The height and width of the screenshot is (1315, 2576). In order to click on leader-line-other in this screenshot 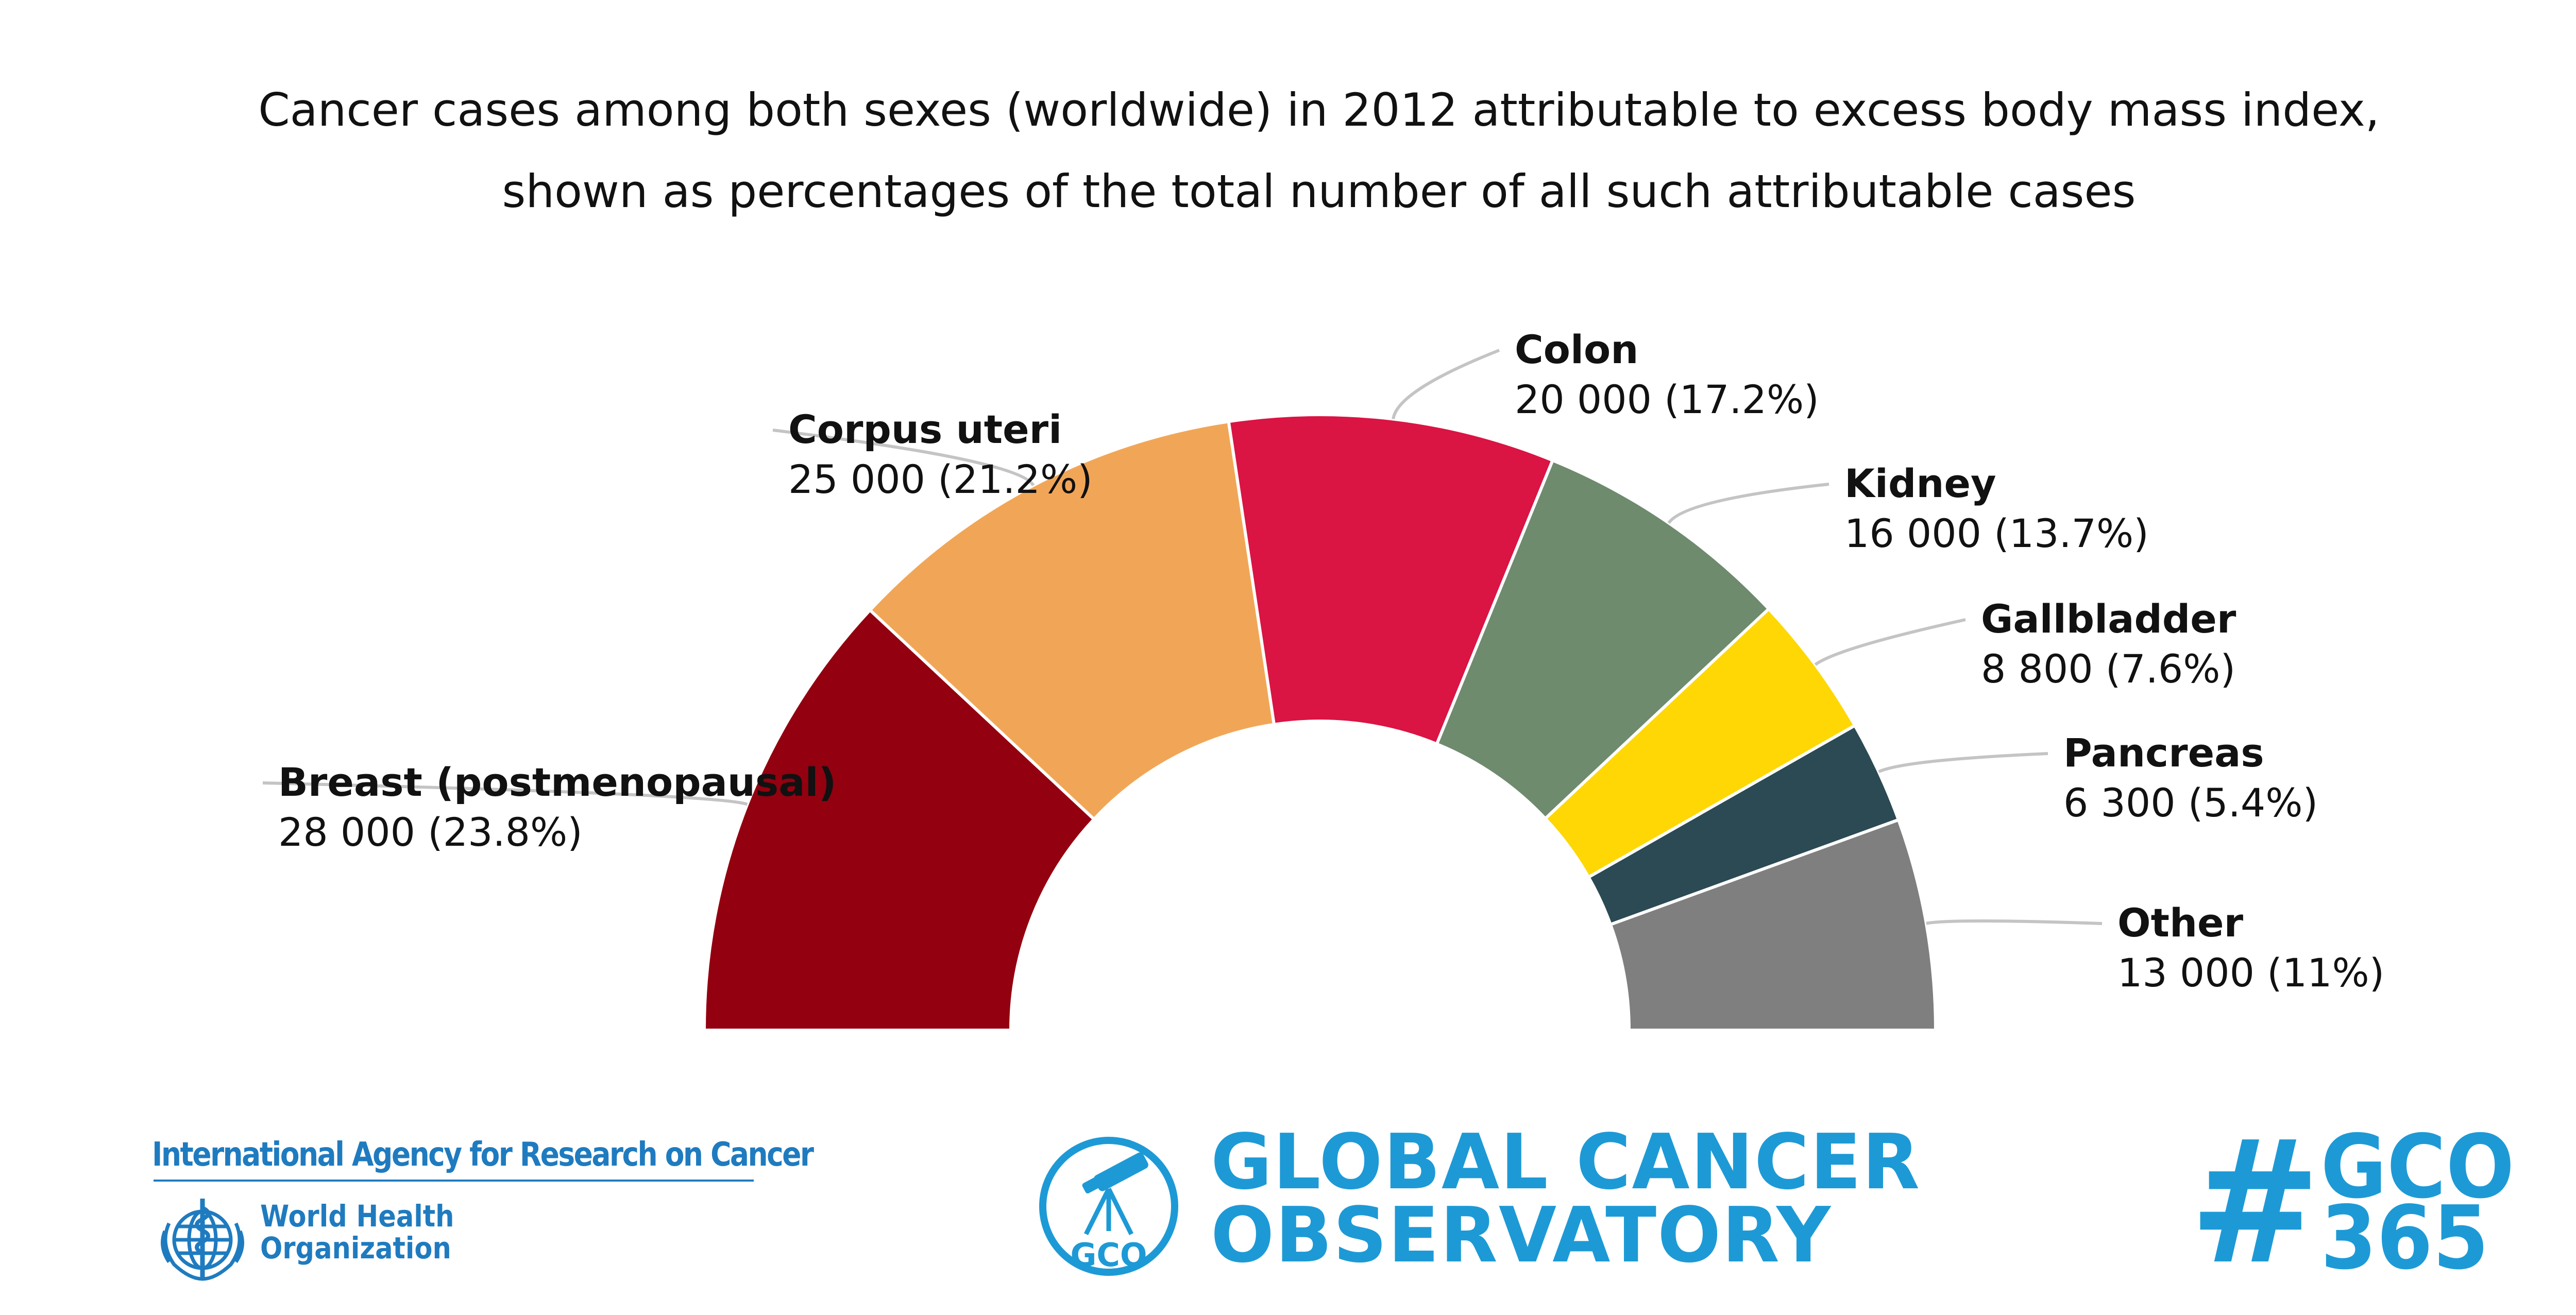, I will do `click(2014, 922)`.